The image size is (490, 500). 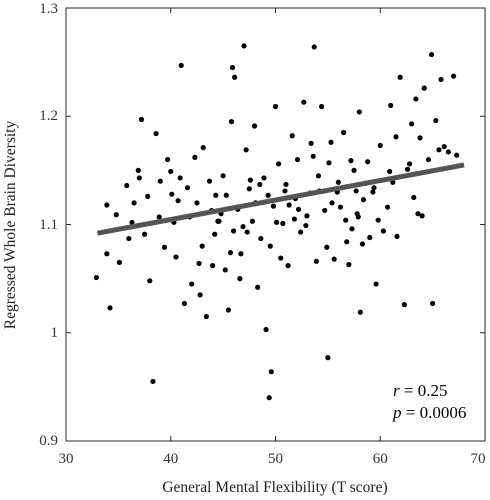 What do you see at coordinates (280, 199) in the screenshot?
I see `regression-line` at bounding box center [280, 199].